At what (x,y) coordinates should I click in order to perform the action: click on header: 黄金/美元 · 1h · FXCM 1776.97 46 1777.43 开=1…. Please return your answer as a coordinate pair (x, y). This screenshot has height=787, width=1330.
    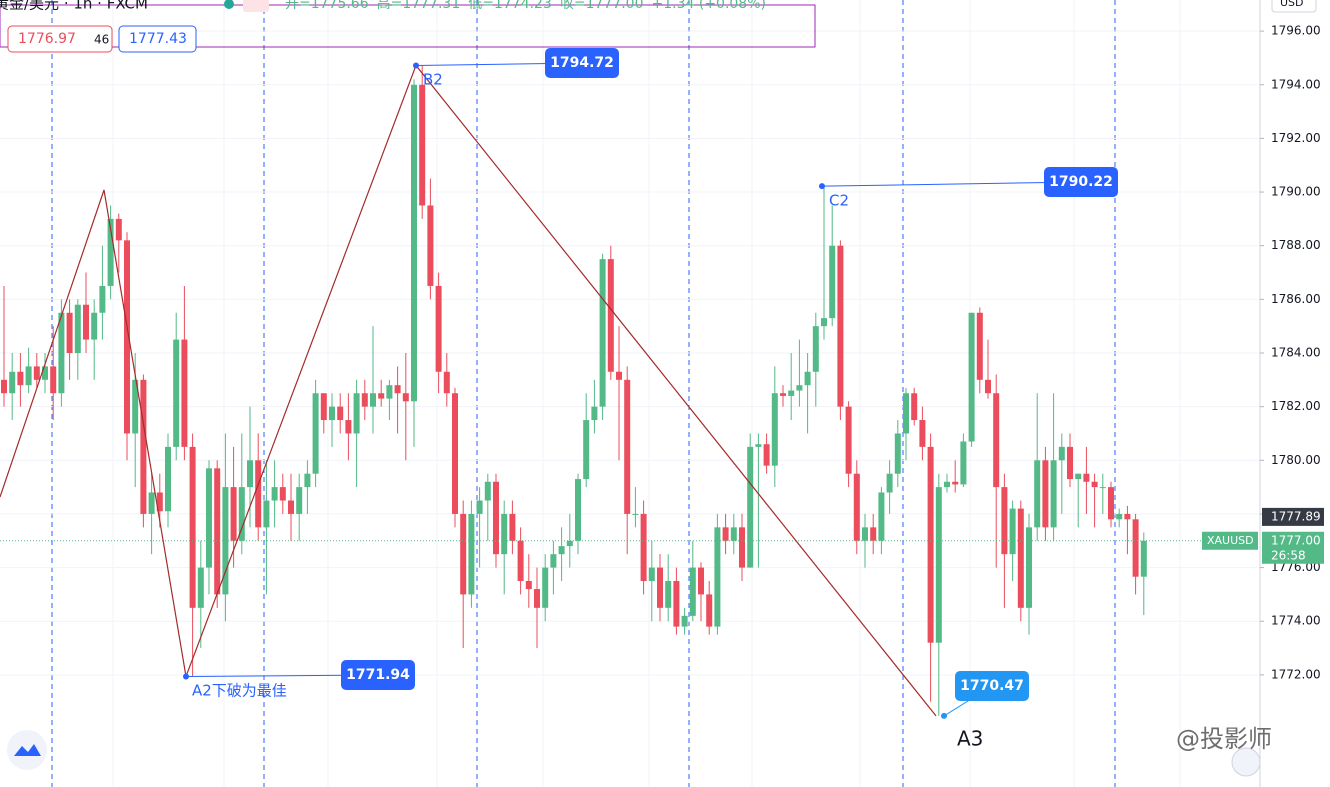
    Looking at the image, I should click on (383, 26).